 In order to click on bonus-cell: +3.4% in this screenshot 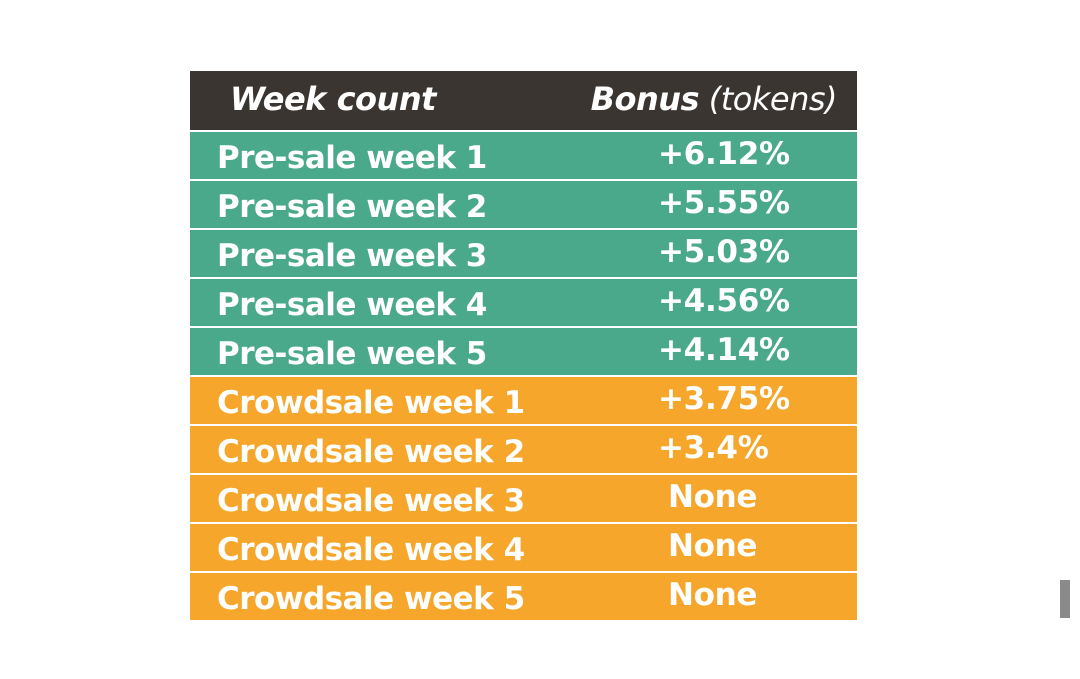, I will do `click(713, 448)`.